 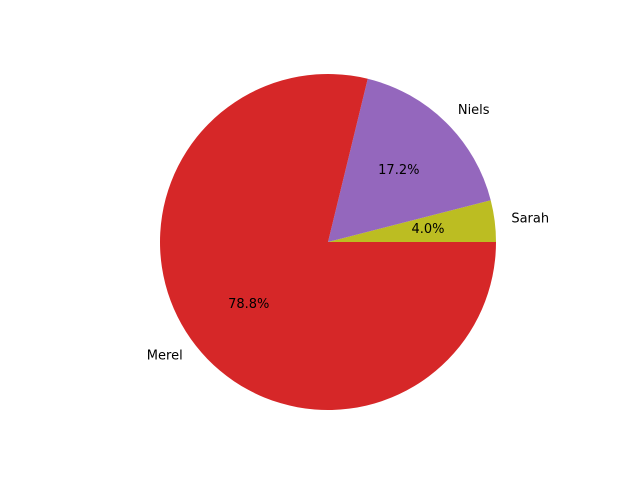 What do you see at coordinates (398, 170) in the screenshot?
I see `slice-percent-niels: 17.2%` at bounding box center [398, 170].